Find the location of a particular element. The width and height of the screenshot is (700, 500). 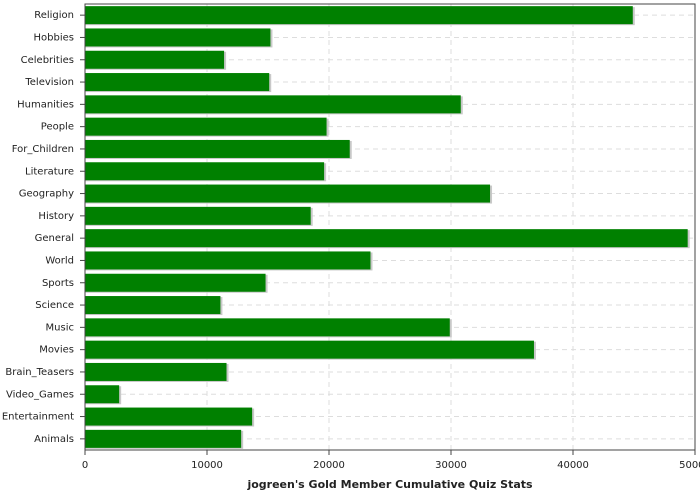

y-tick-label: History is located at coordinates (56, 216).